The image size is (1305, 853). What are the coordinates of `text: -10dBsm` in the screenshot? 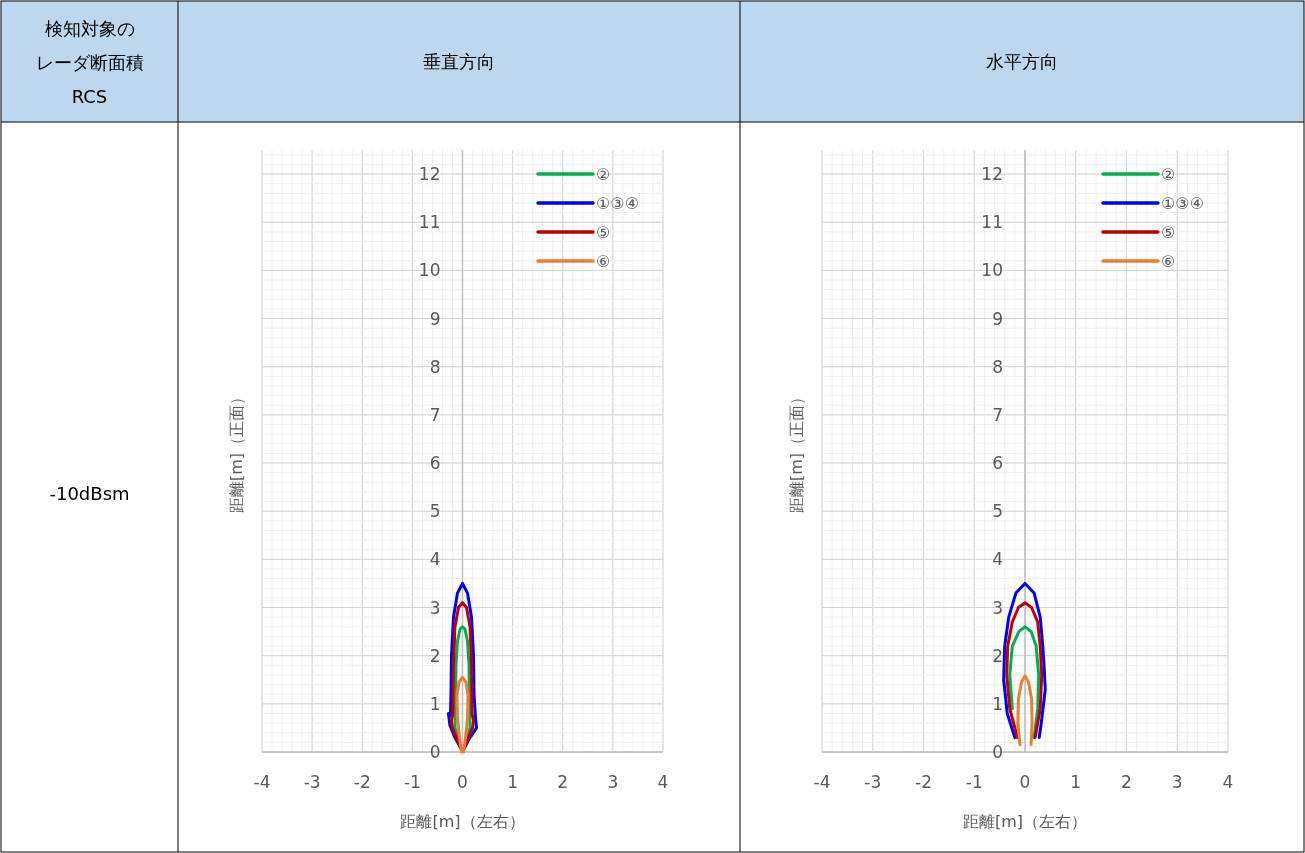 It's located at (89, 493).